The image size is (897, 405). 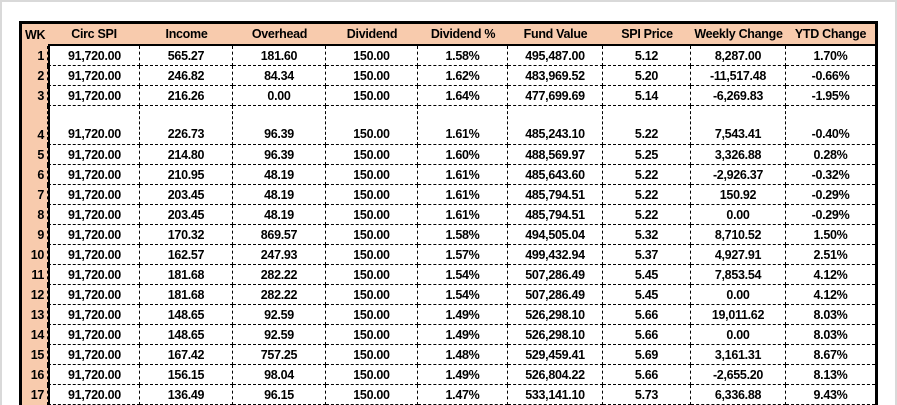 I want to click on table-cell-ytd-change-wk4: -0.40%, so click(x=830, y=125).